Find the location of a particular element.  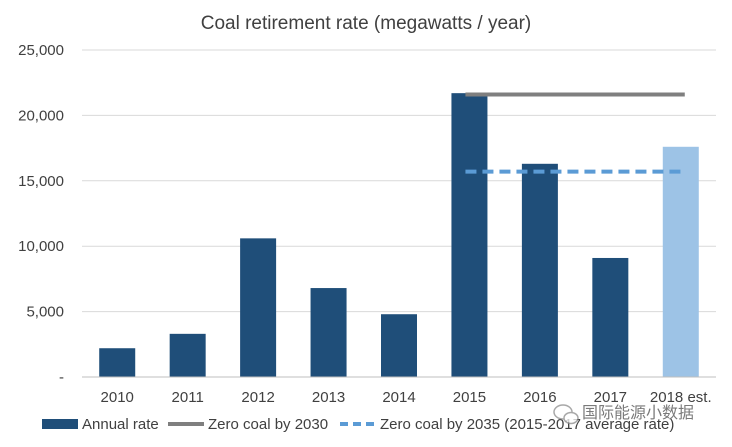

chart-title: Coal retirement rate (megawatts / year) is located at coordinates (366, 23).